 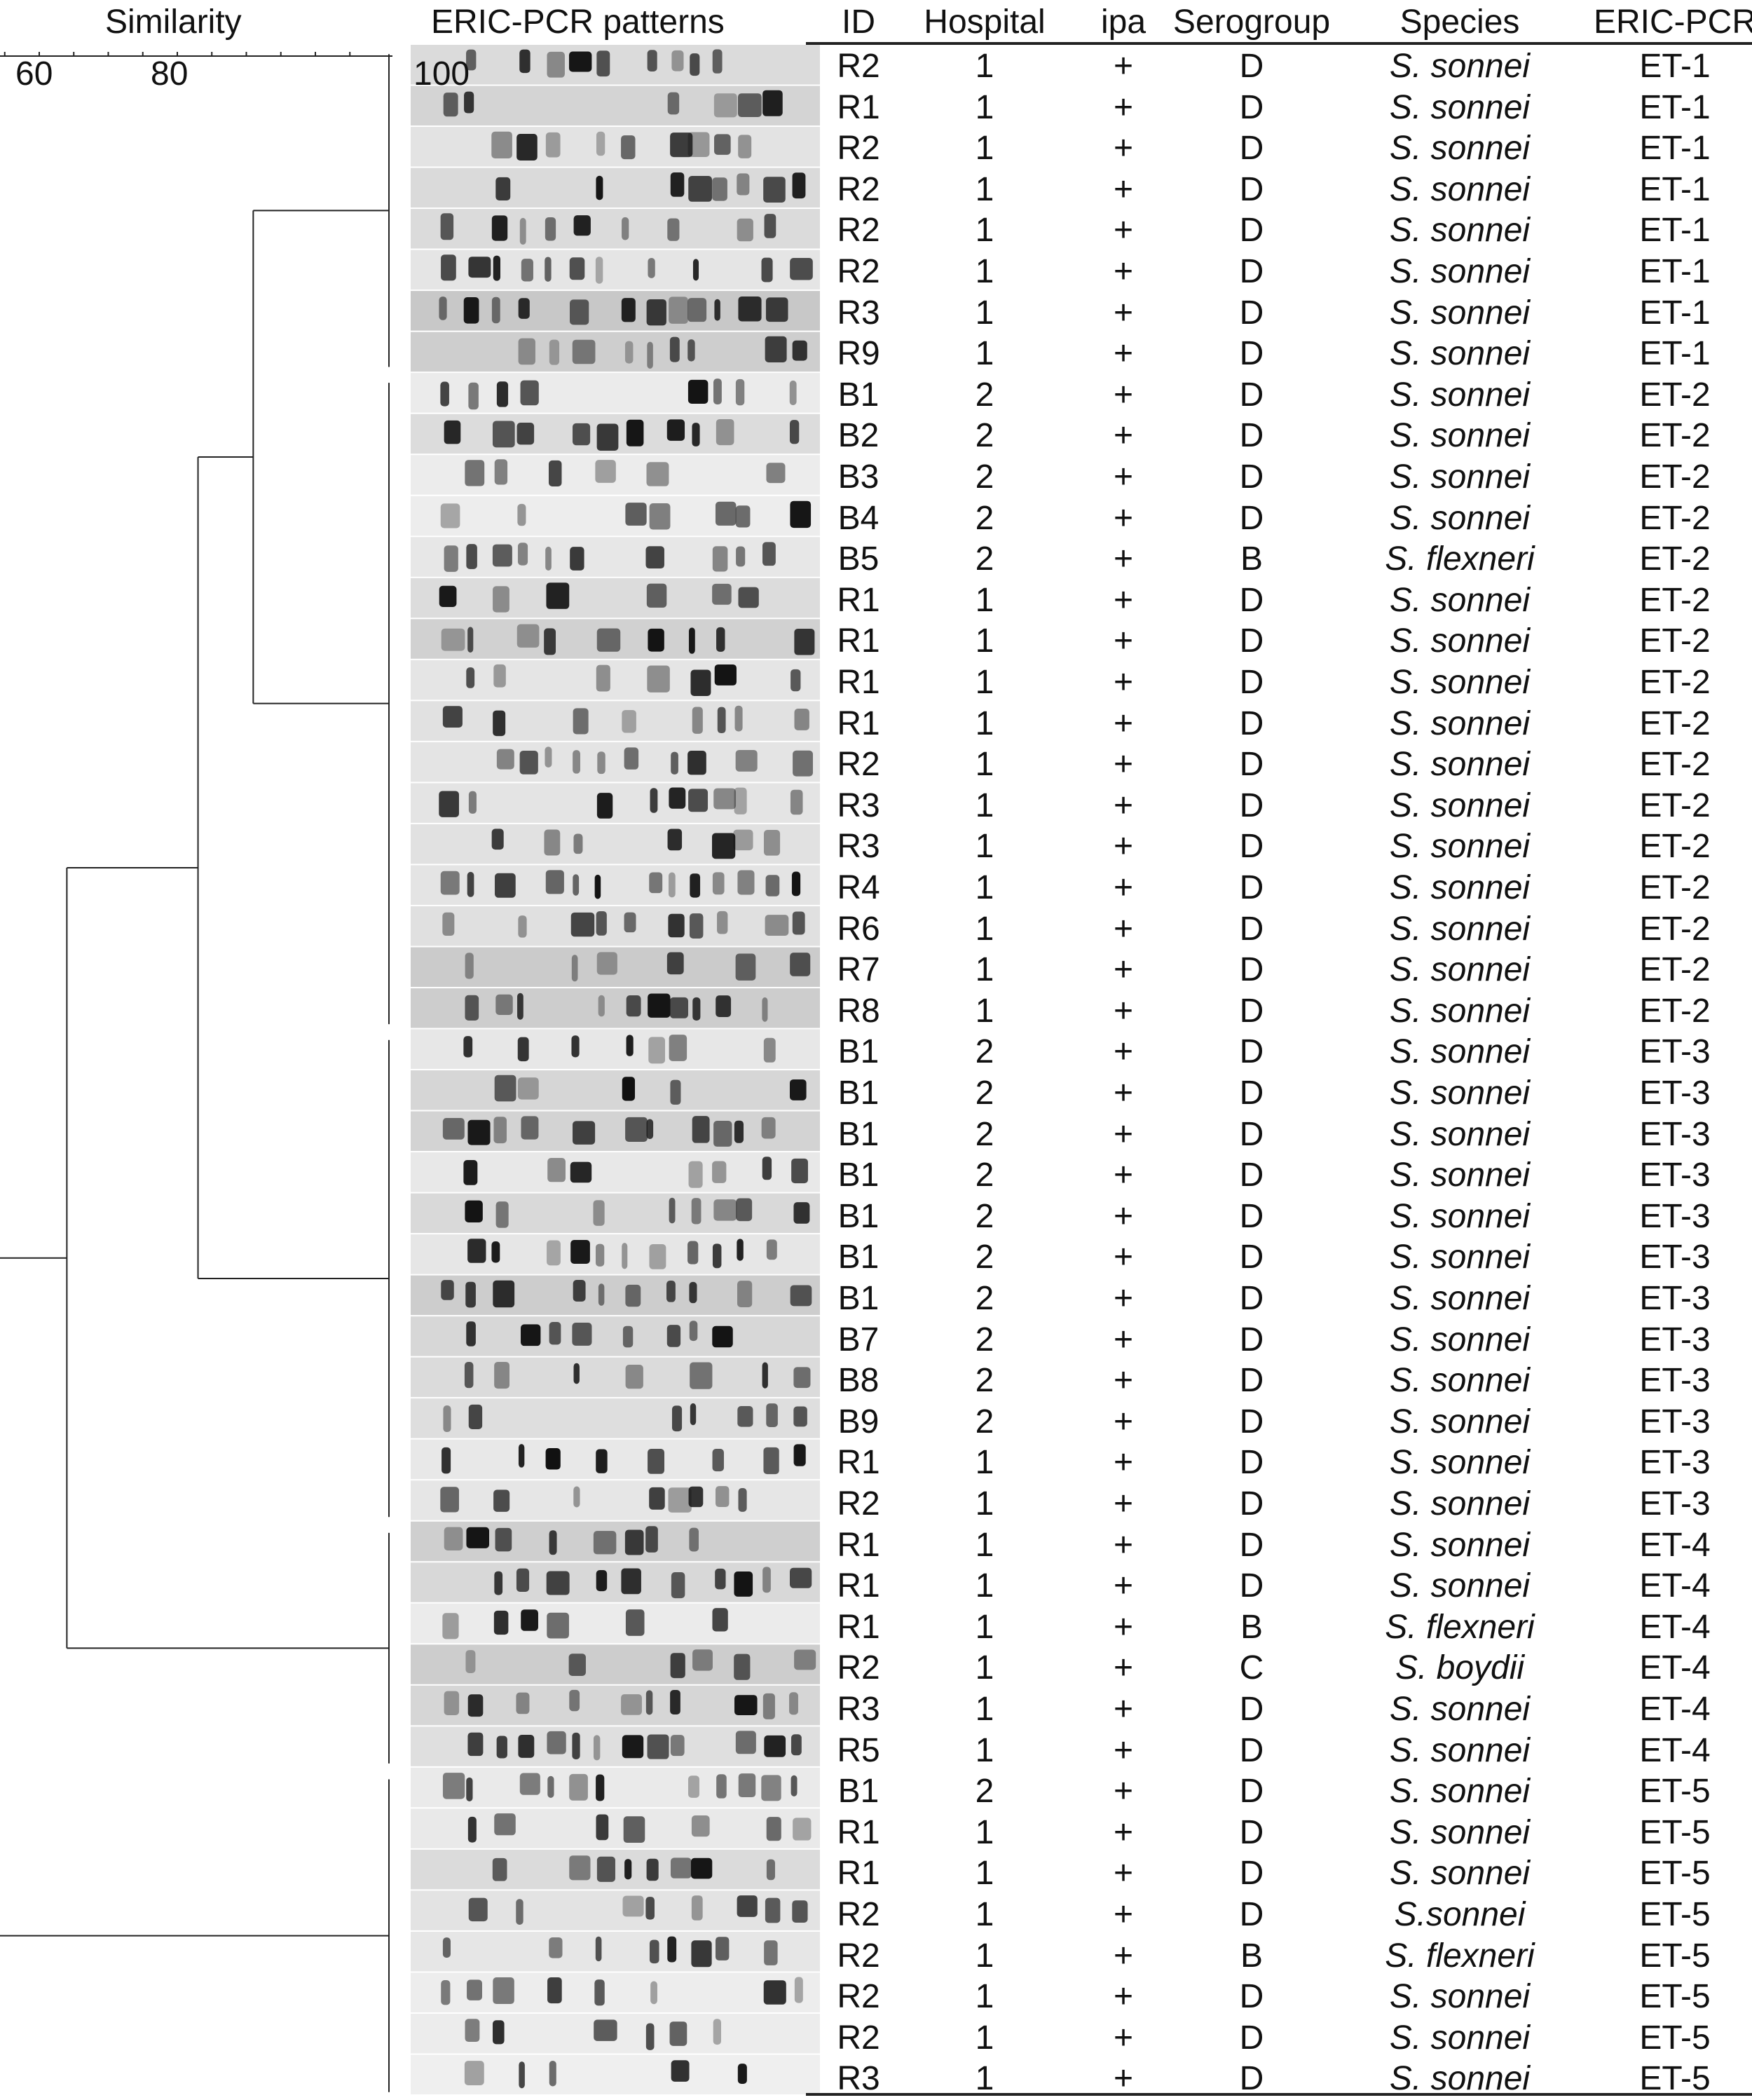 I want to click on cell-id: B8, so click(x=858, y=1381).